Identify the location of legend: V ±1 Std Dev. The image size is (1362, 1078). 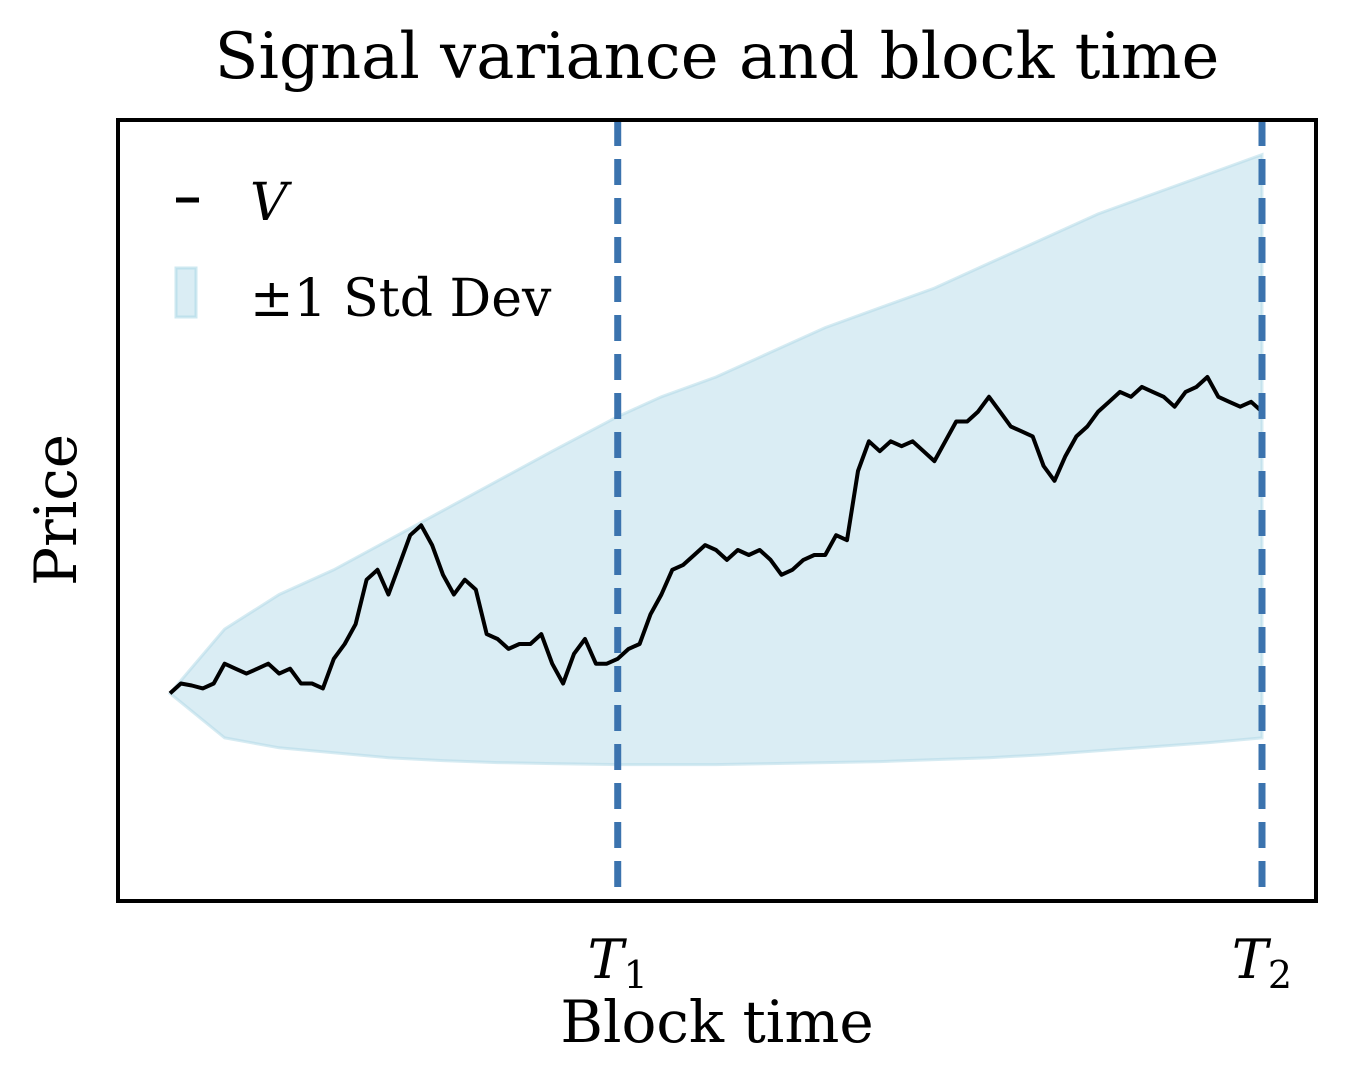
(363, 251).